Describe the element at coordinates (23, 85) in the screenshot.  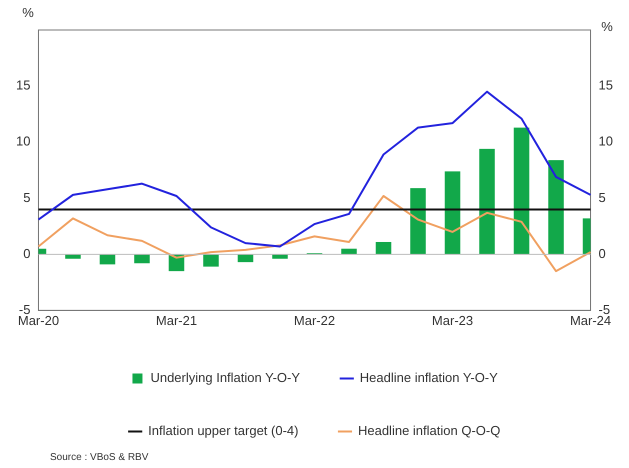
I see `y-tick-label: 15` at that location.